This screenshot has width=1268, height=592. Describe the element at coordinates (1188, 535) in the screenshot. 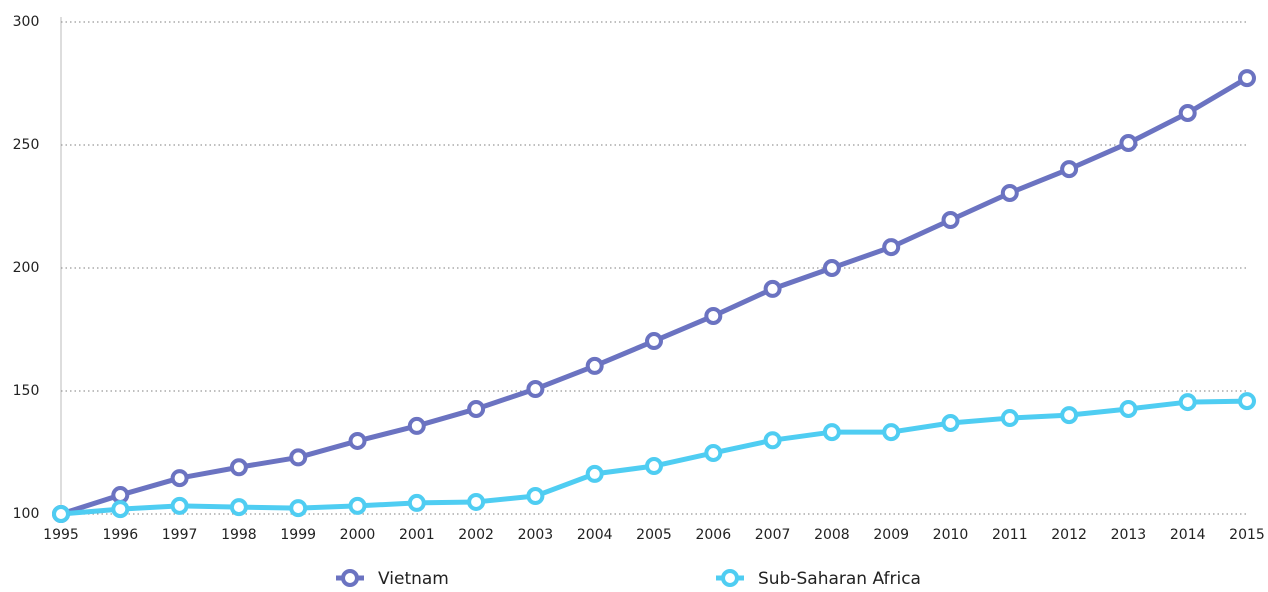

I see `x-tick-label: 2014` at that location.